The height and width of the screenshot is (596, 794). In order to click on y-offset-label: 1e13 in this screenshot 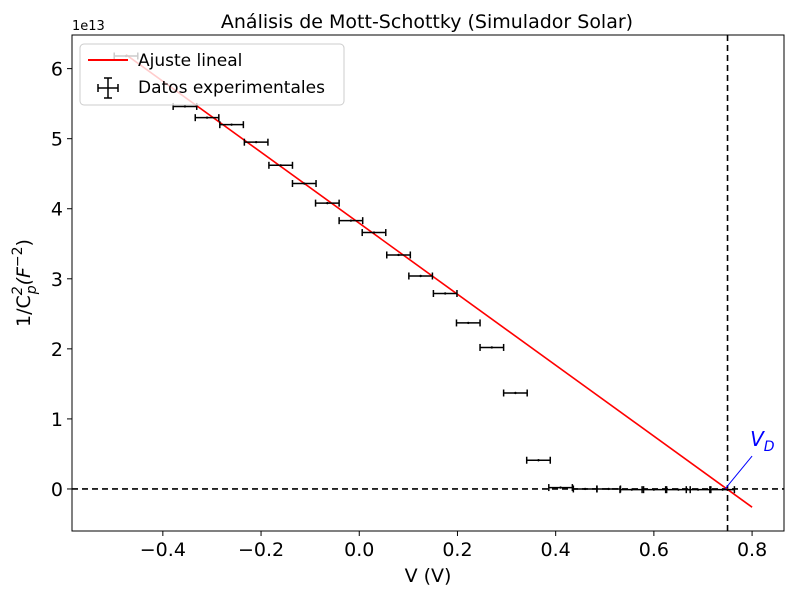, I will do `click(88, 26)`.